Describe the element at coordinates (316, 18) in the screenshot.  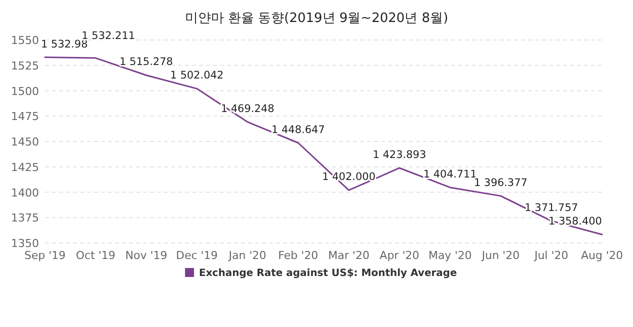
I see `chart-title: 미얀마 환율 동향(2019년 9월~2020년 8월)` at that location.